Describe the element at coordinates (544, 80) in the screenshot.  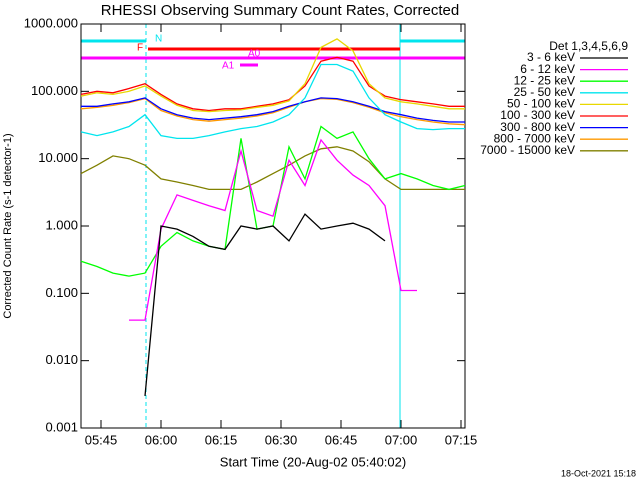
I see `legend-label: 12 - 25 keV` at that location.